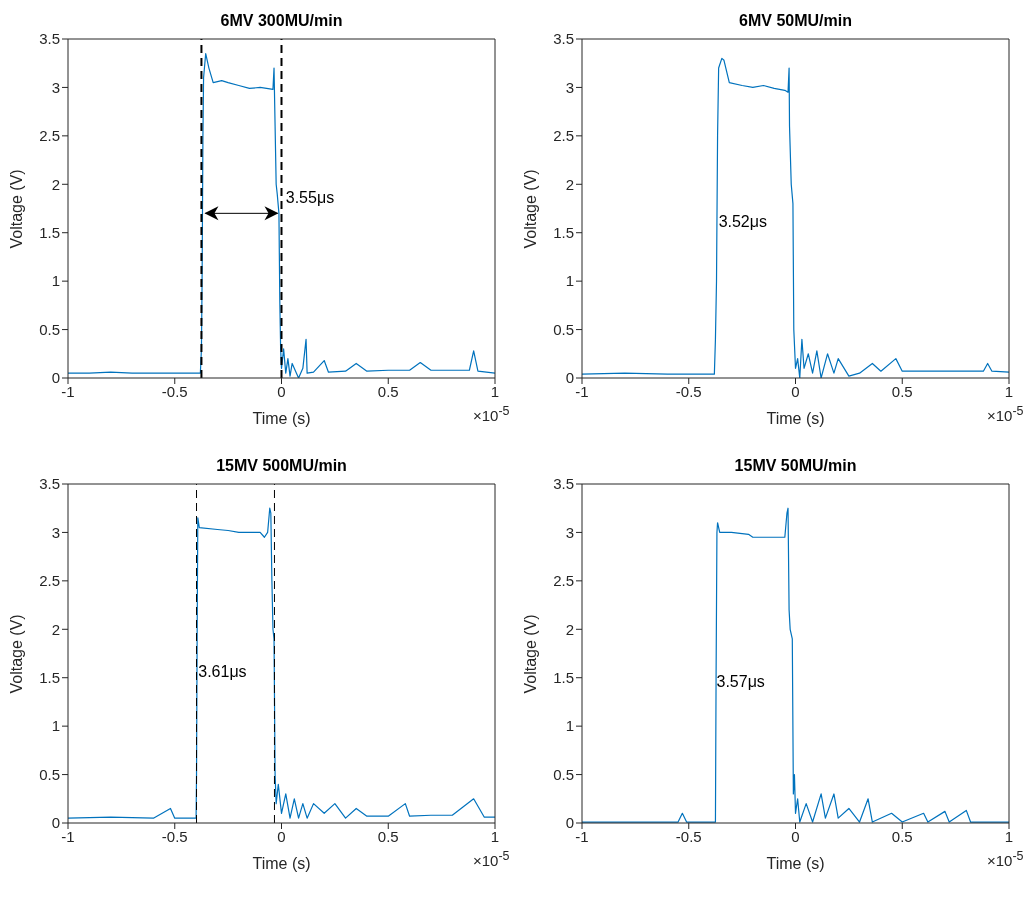 The image size is (1030, 914). What do you see at coordinates (742, 222) in the screenshot?
I see `annotation: 3.52μs` at bounding box center [742, 222].